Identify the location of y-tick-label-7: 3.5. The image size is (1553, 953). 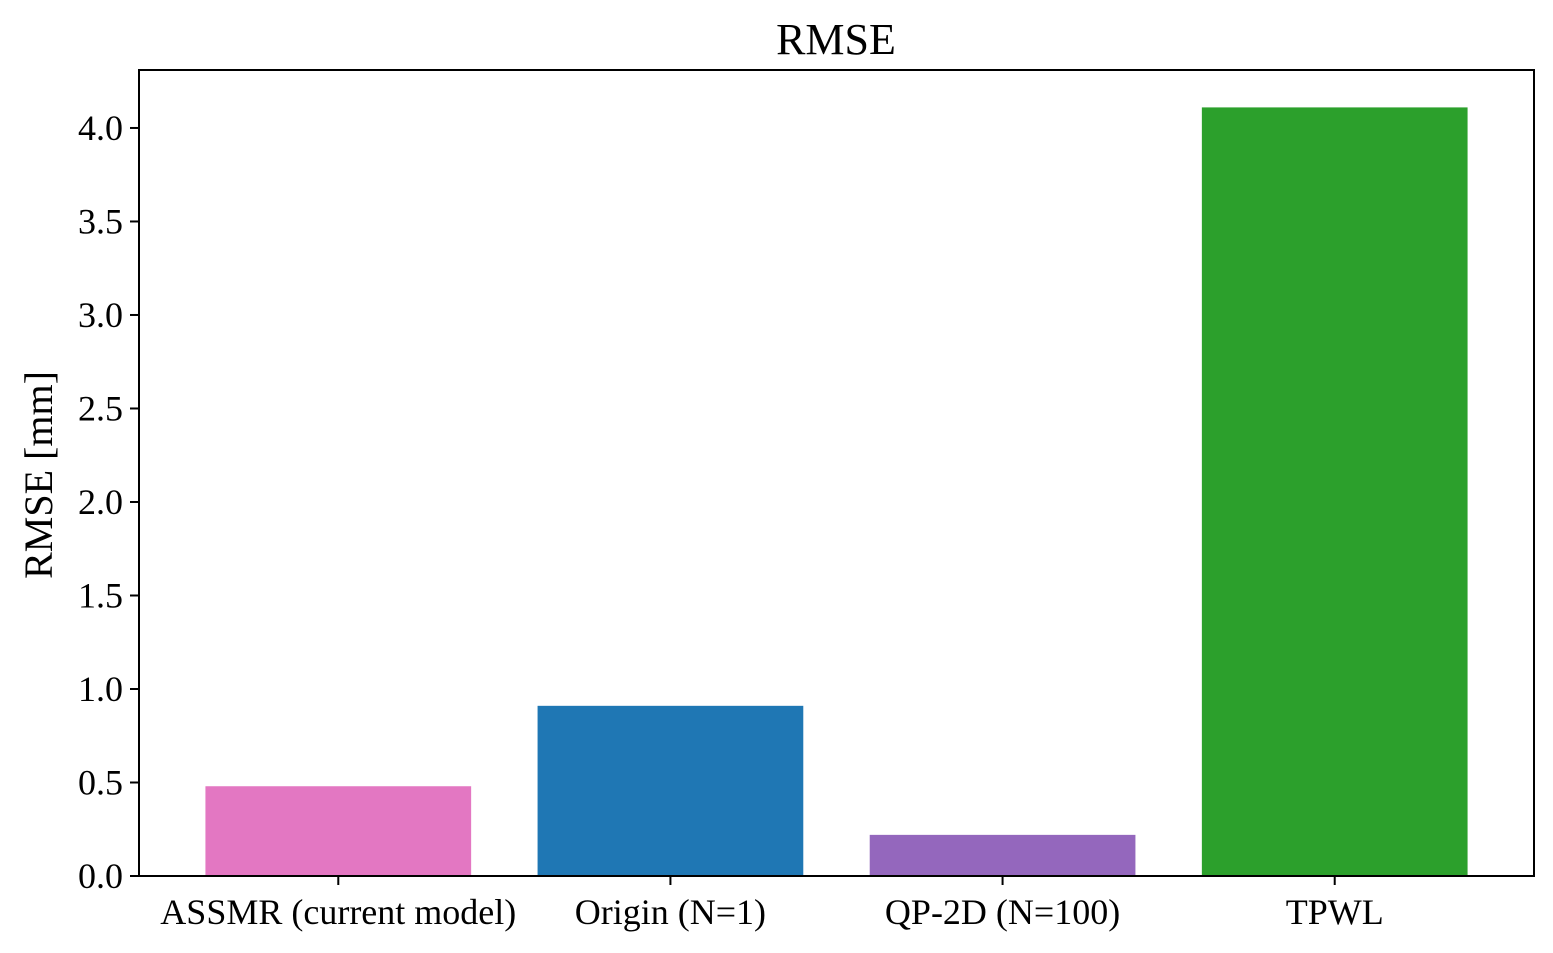
(100, 221).